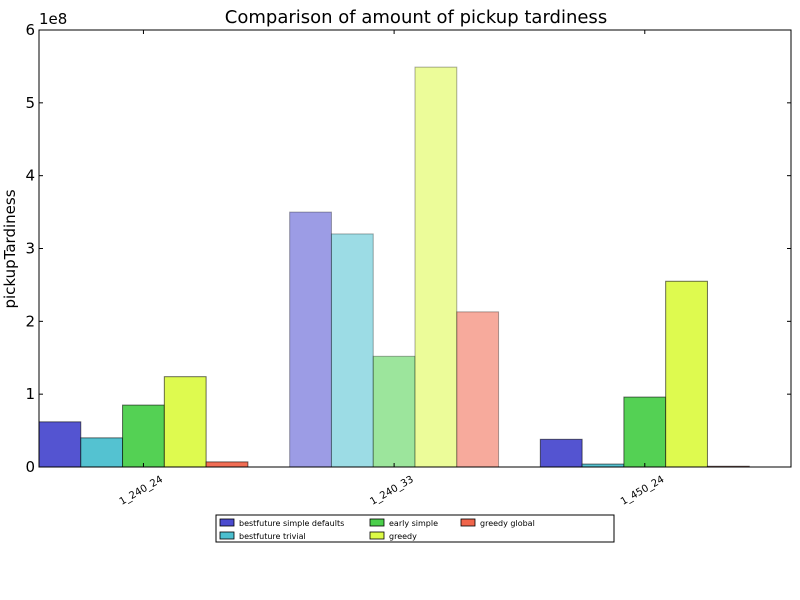  I want to click on y-axis-label: pickupTardiness, so click(10, 248).